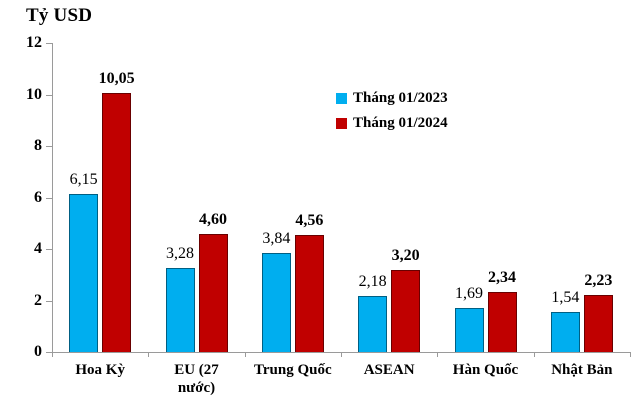 The height and width of the screenshot is (420, 640). Describe the element at coordinates (38, 145) in the screenshot. I see `y-tick-label: 8` at that location.